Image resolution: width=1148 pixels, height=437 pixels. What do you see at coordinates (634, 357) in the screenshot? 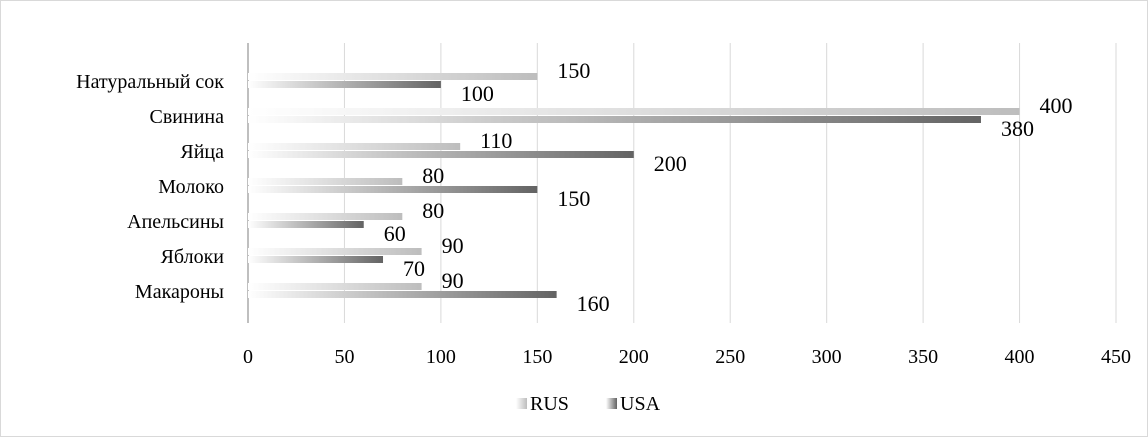
I see `x-tick-label-200: 200` at bounding box center [634, 357].